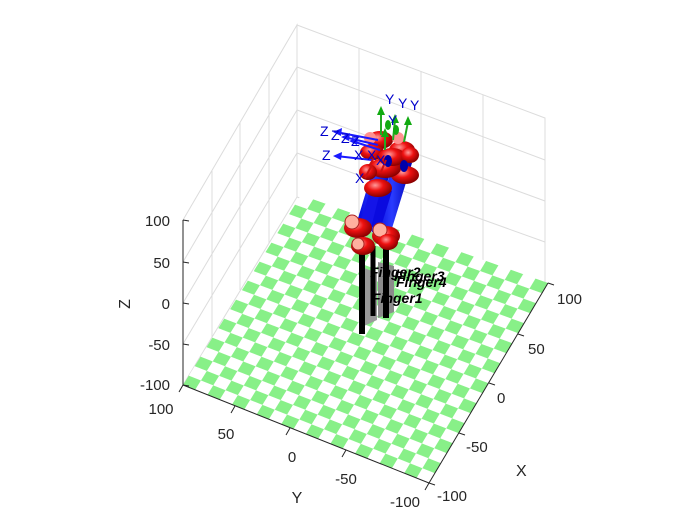 This screenshot has width=700, height=525. What do you see at coordinates (397, 298) in the screenshot?
I see `finger-label: Finger1` at bounding box center [397, 298].